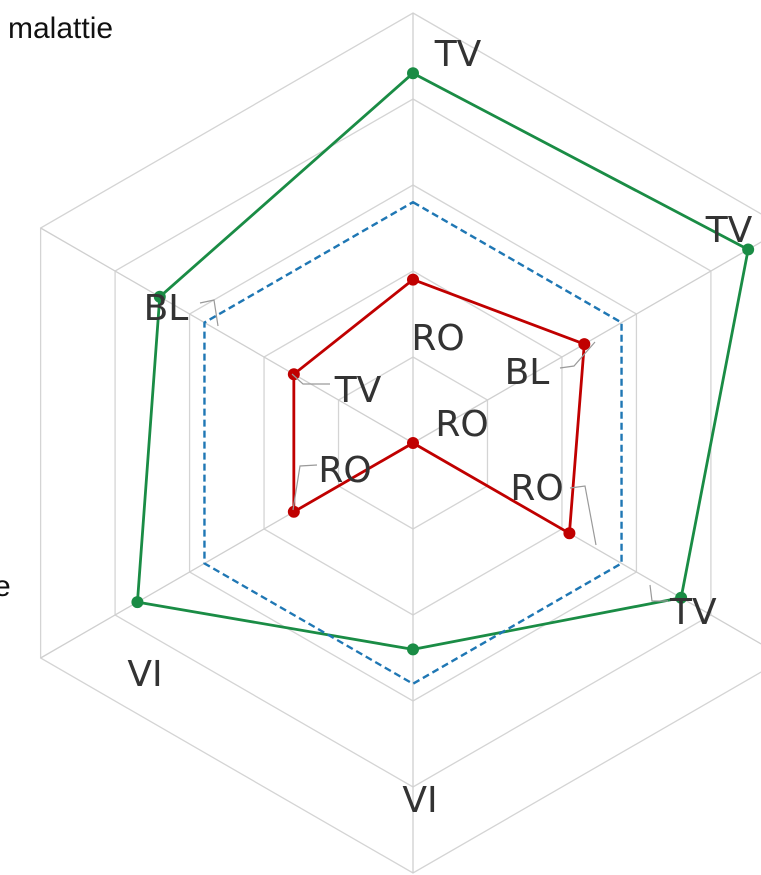 The width and height of the screenshot is (761, 875). I want to click on data-label-2: TV, so click(693, 612).